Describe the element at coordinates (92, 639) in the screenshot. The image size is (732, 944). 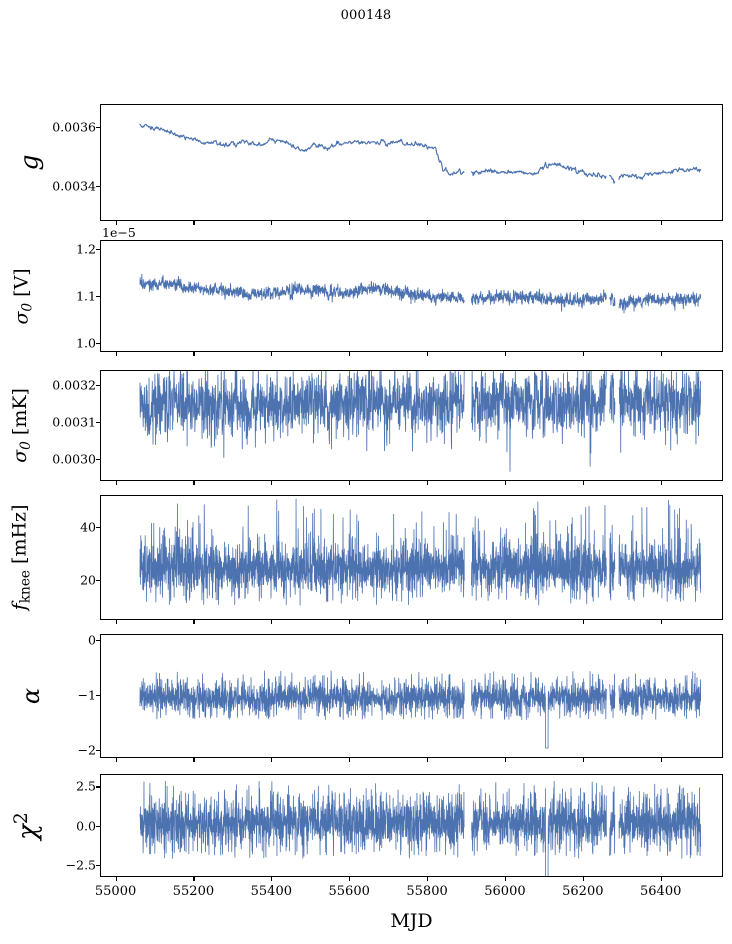
I see `y-tick-label: 0` at that location.